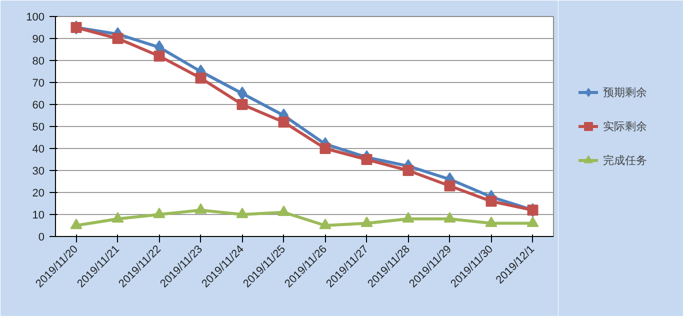 This screenshot has width=693, height=324. What do you see at coordinates (38, 62) in the screenshot?
I see `y-tick-label: 80` at bounding box center [38, 62].